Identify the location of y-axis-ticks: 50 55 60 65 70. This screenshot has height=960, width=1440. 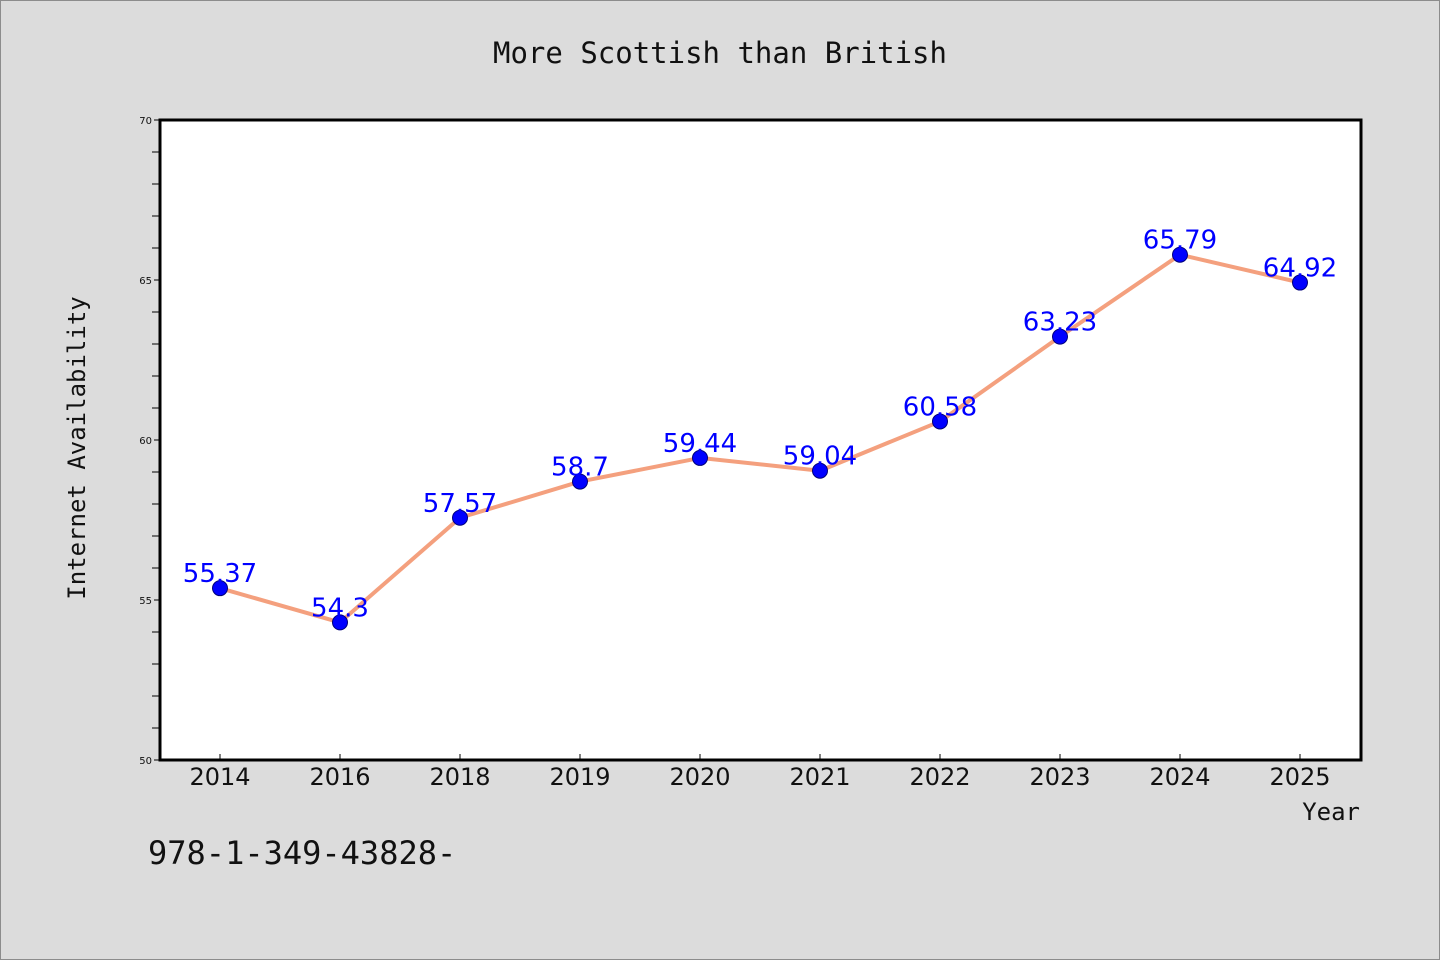
(149, 441).